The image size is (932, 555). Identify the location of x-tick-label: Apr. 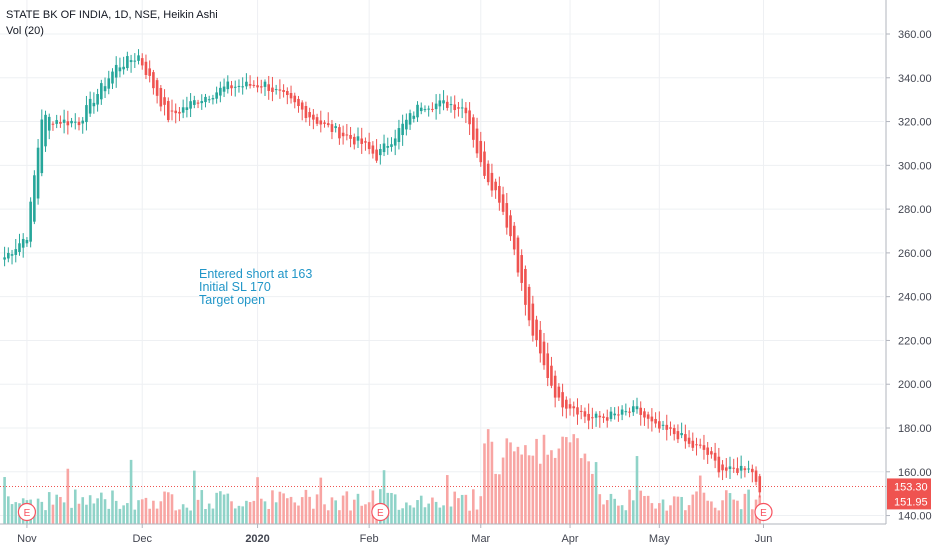
(569, 539).